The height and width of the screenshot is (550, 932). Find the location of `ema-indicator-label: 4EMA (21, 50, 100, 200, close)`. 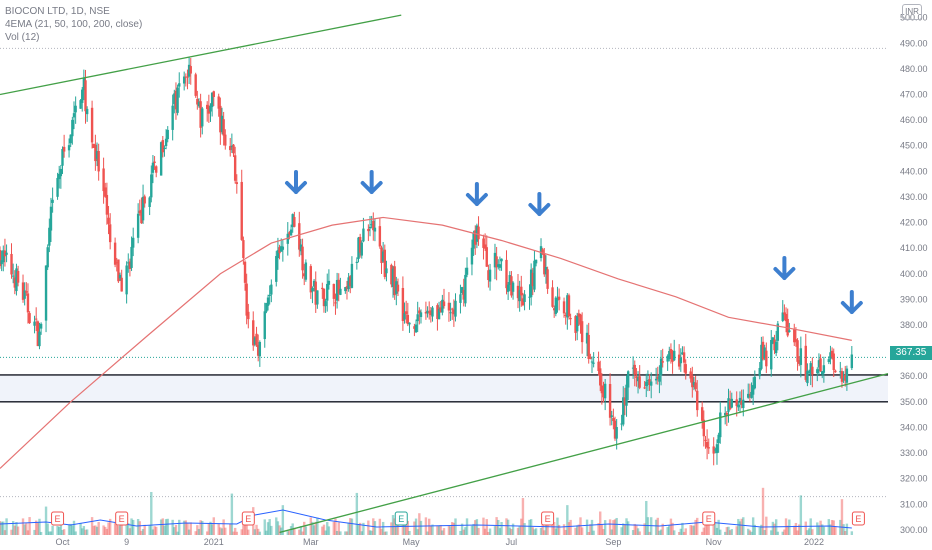

ema-indicator-label: 4EMA (21, 50, 100, 200, close) is located at coordinates (74, 24).